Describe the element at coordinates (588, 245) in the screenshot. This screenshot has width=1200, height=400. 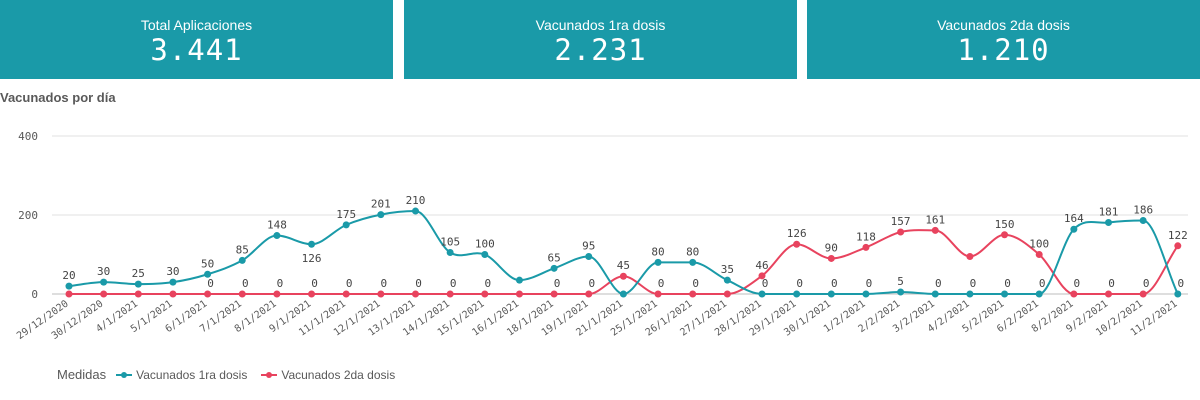
I see `data-label: 95` at that location.